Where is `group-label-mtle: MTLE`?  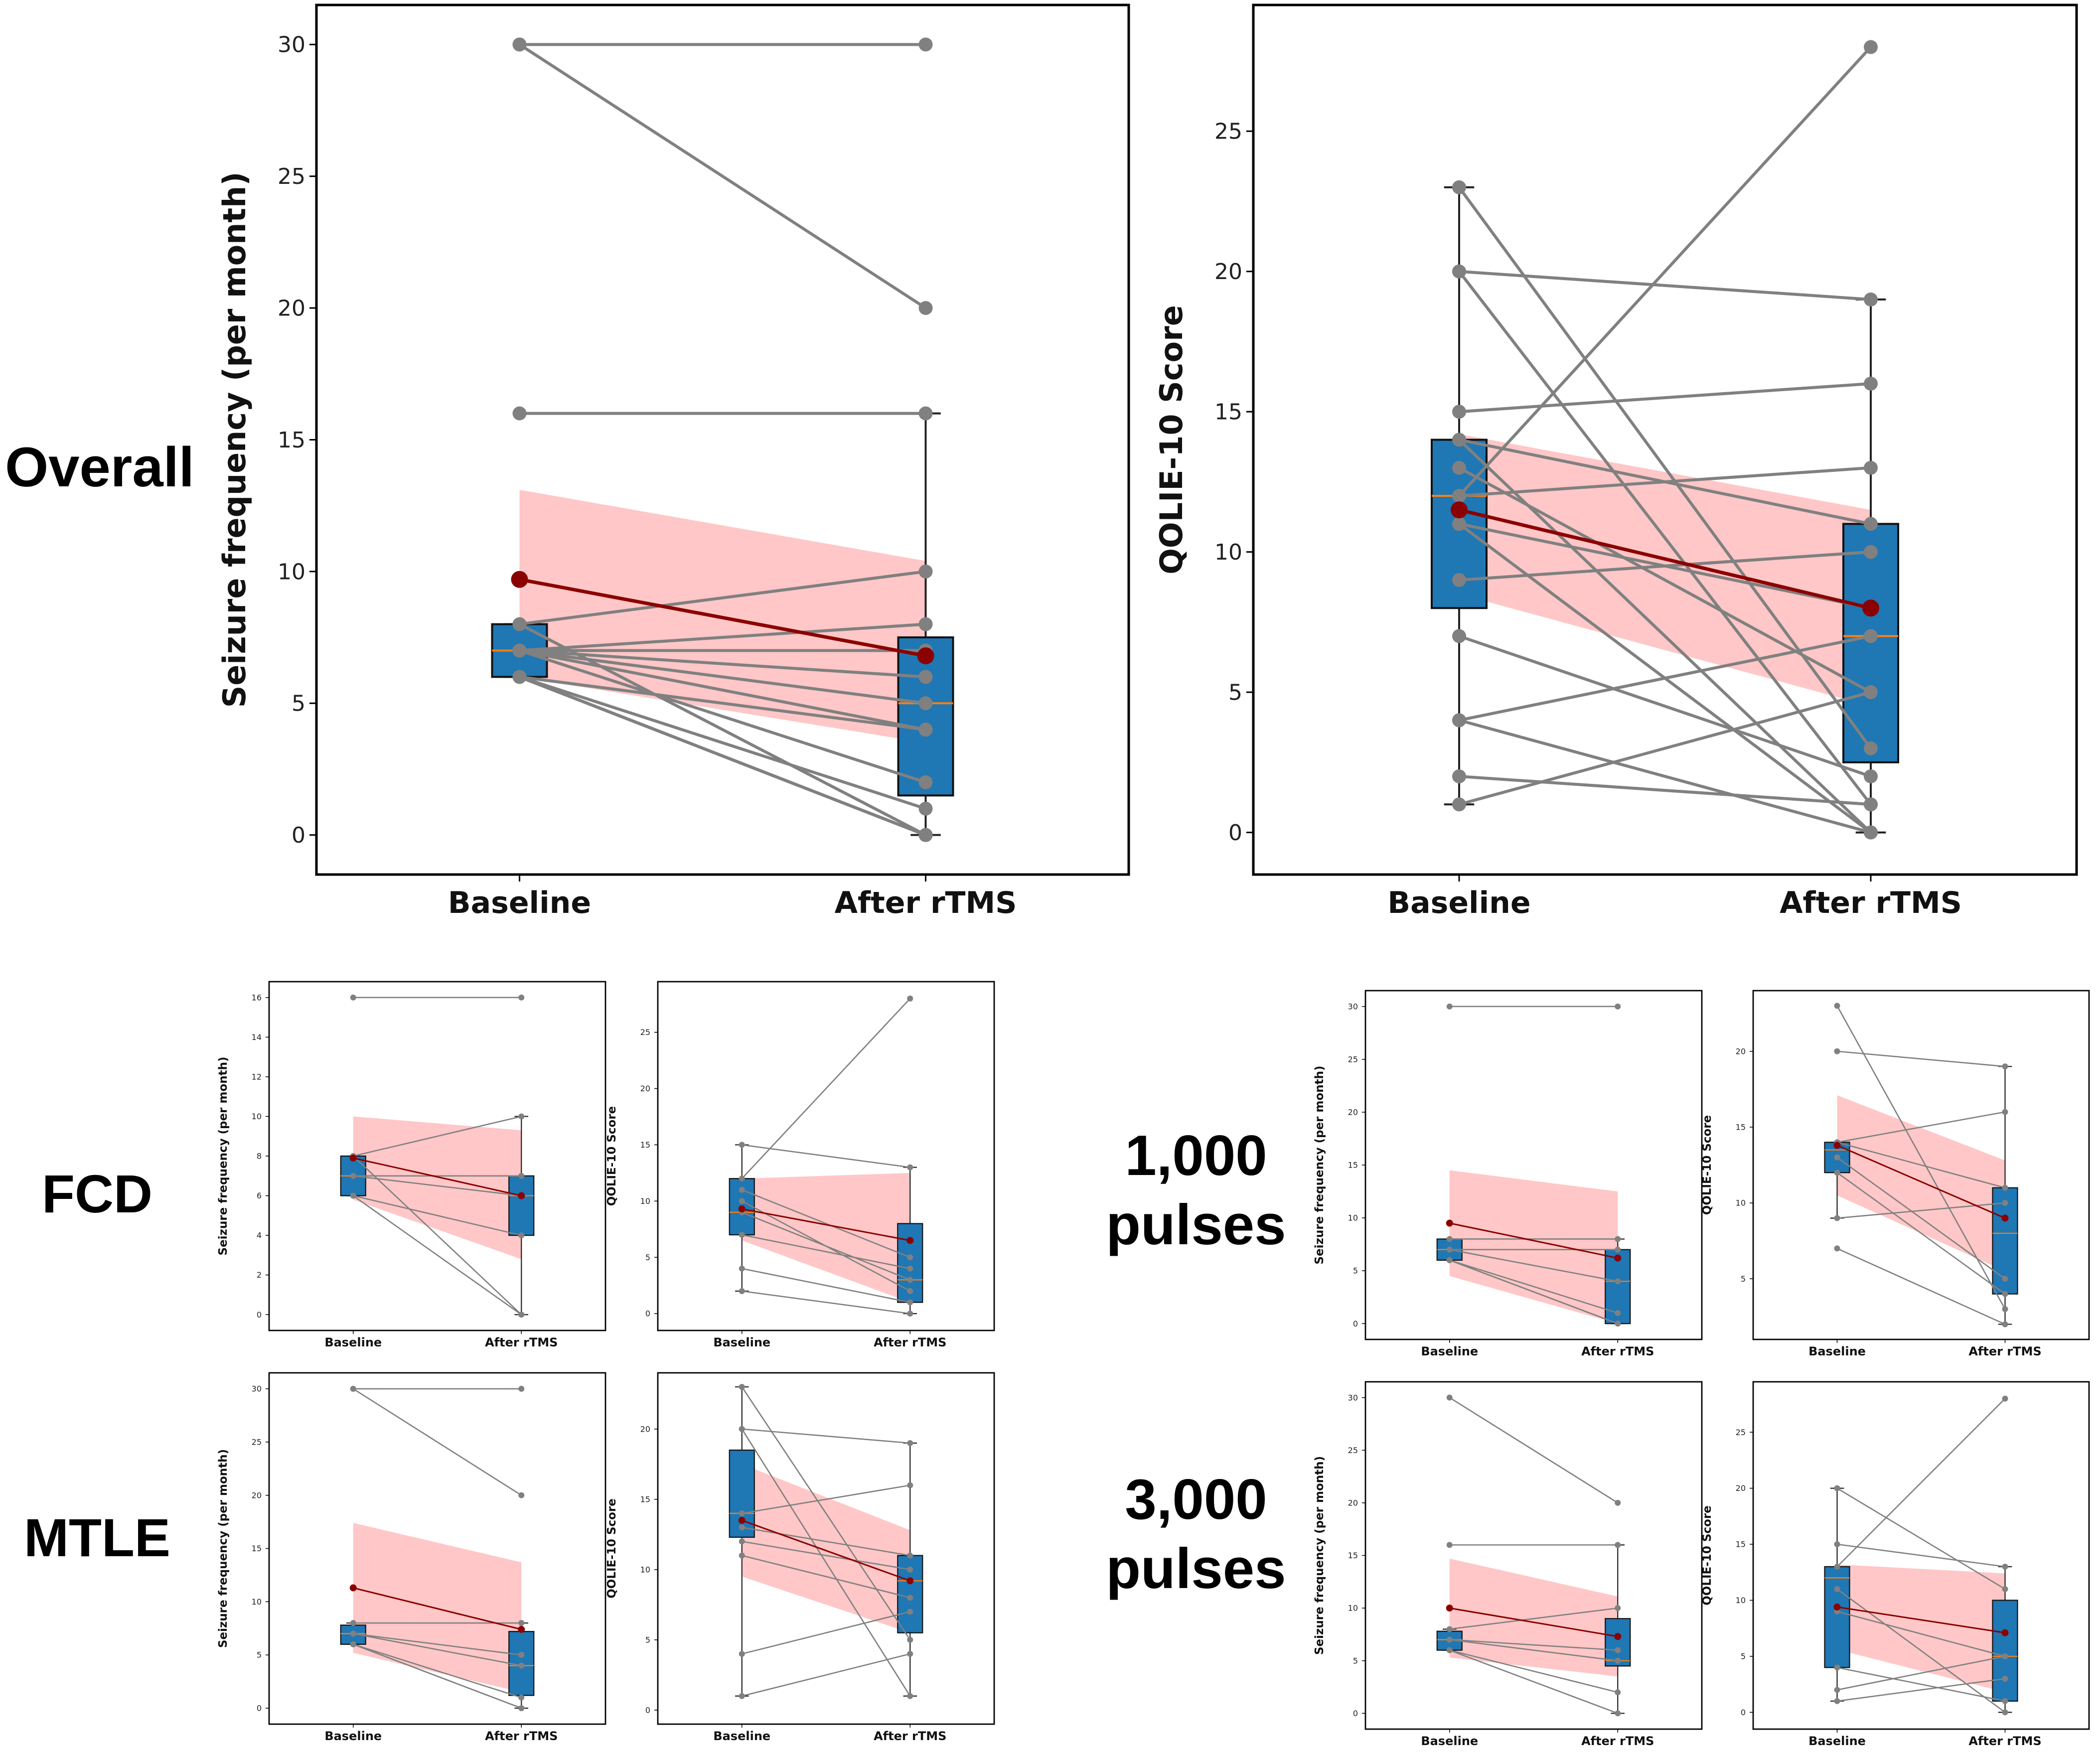
group-label-mtle: MTLE is located at coordinates (97, 1537).